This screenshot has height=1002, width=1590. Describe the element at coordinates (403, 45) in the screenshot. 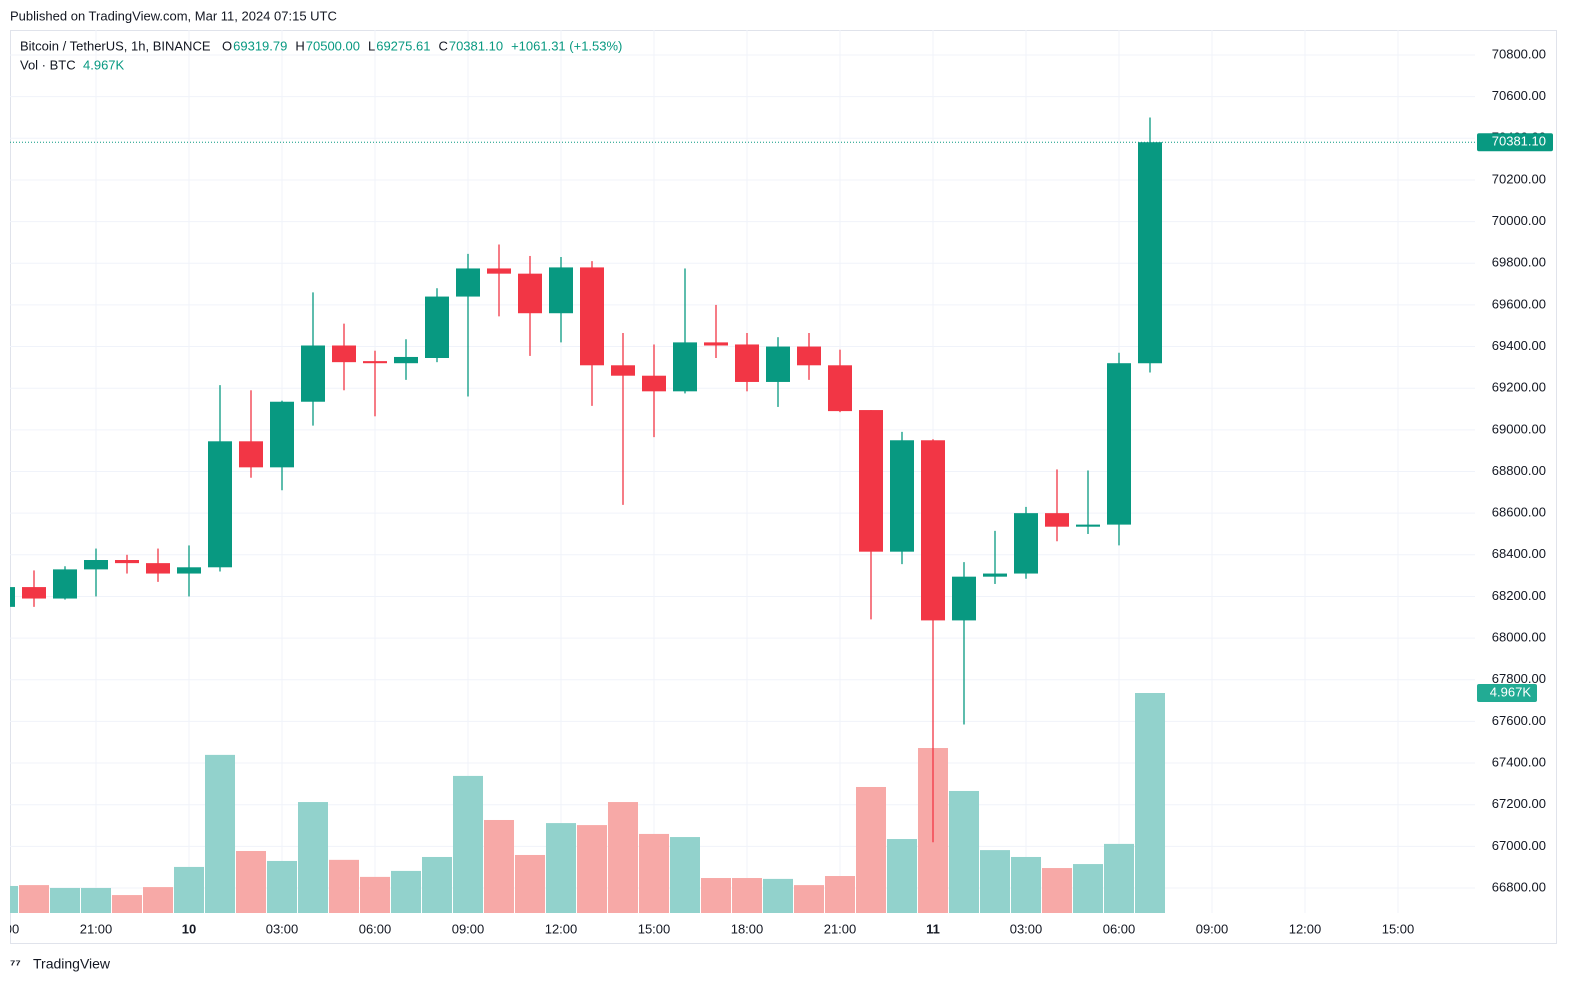

I see `ohlc-value: 69275.61` at that location.